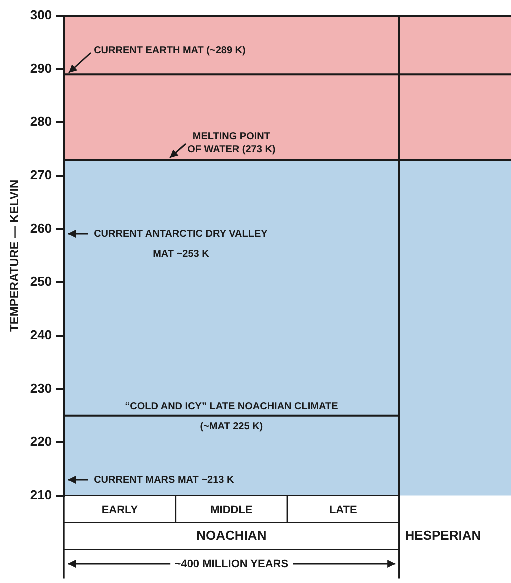 This screenshot has width=511, height=583. I want to click on y-tick-label: 260, so click(41, 228).